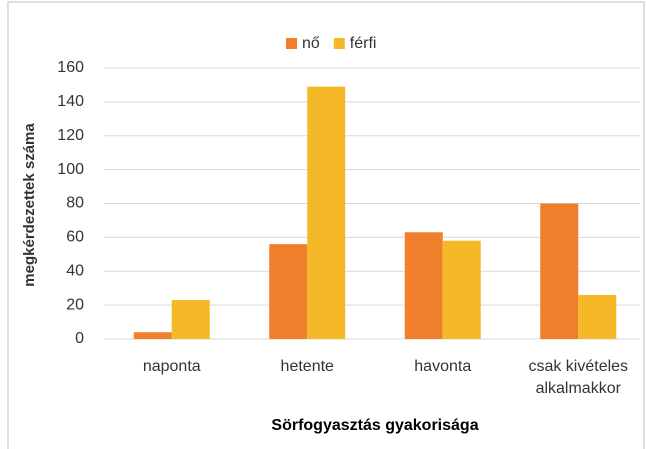 The height and width of the screenshot is (449, 646). What do you see at coordinates (29, 205) in the screenshot?
I see `y-axis-title: megkérdezettek száma` at bounding box center [29, 205].